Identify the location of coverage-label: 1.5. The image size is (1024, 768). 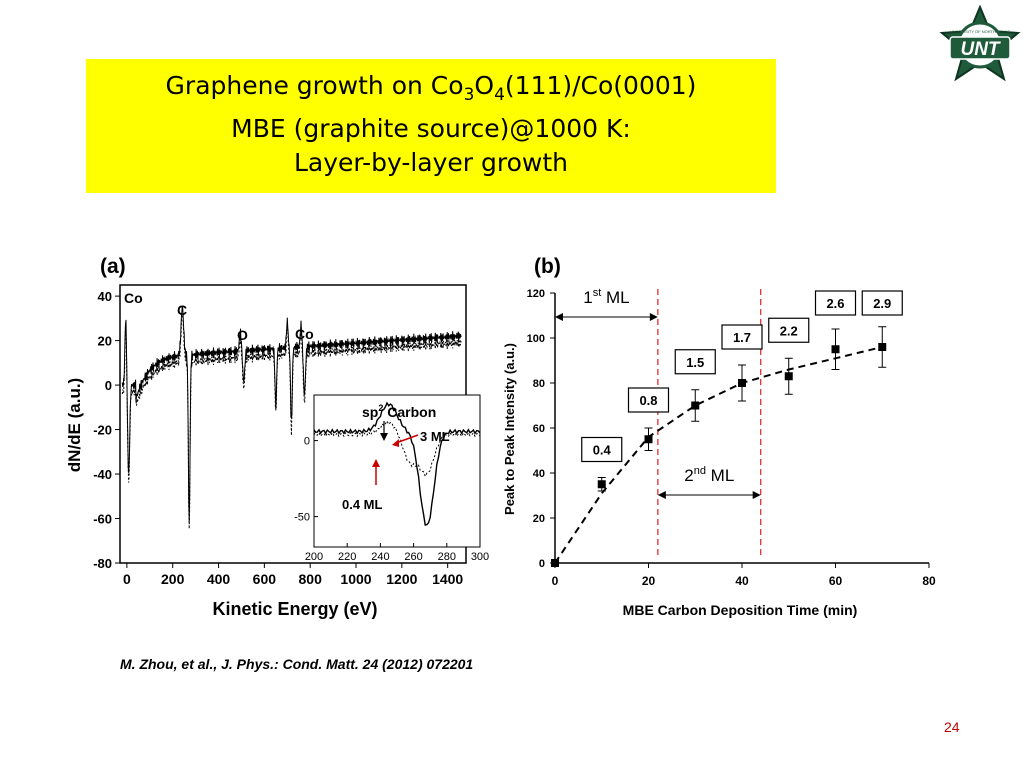
(695, 362).